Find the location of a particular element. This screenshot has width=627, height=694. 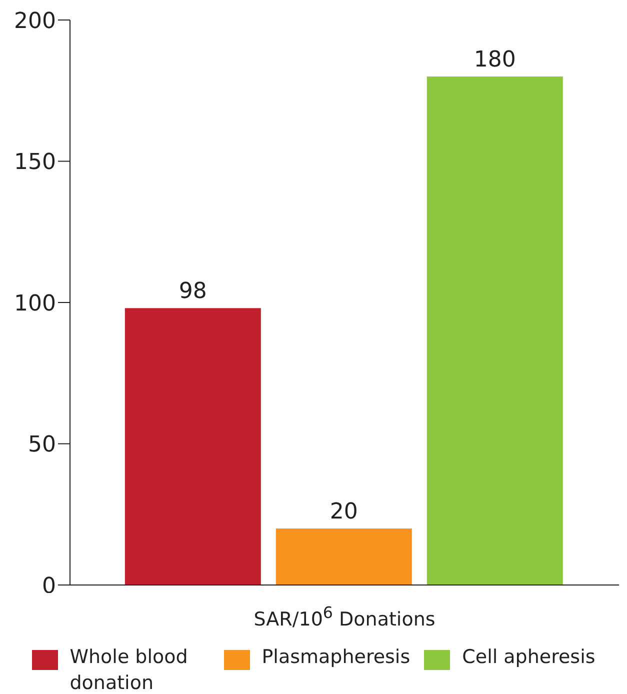

y-tick-label: 200 is located at coordinates (35, 21).